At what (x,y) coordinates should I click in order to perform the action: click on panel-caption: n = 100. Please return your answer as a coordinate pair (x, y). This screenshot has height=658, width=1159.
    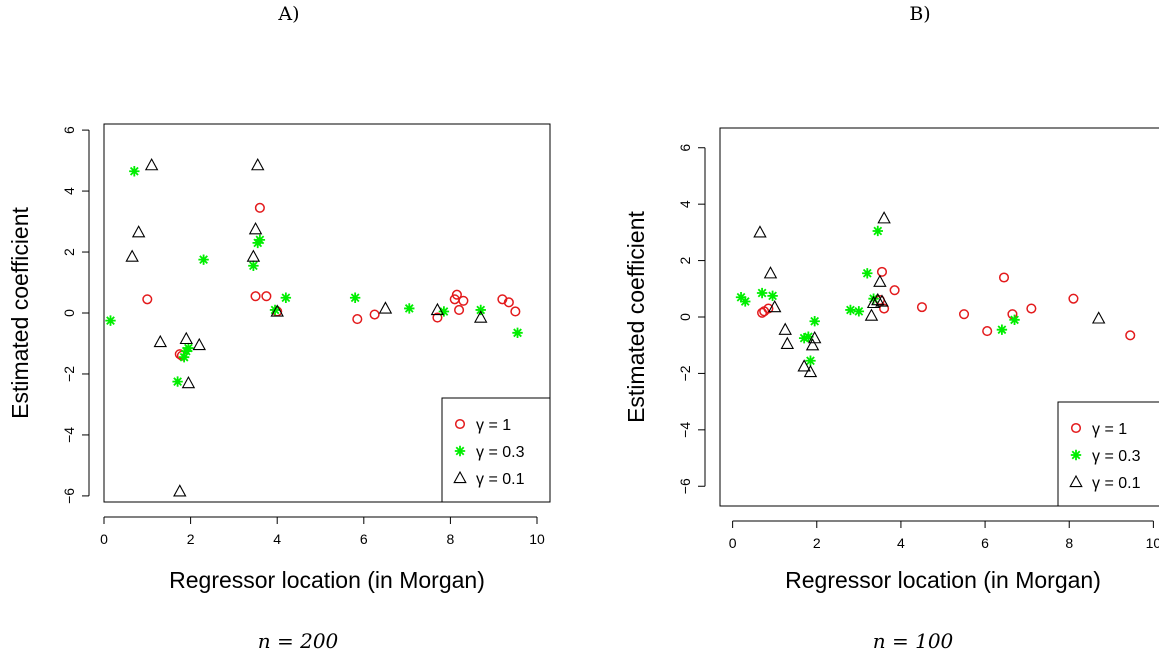
    Looking at the image, I should click on (913, 641).